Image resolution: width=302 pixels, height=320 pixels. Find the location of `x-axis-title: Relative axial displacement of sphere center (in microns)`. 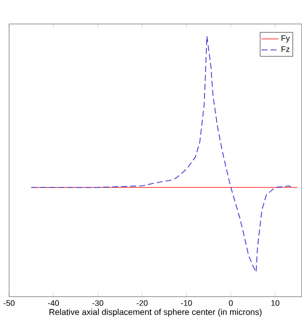

x-axis-title: Relative axial displacement of sphere center (in microns) is located at coordinates (155, 312).